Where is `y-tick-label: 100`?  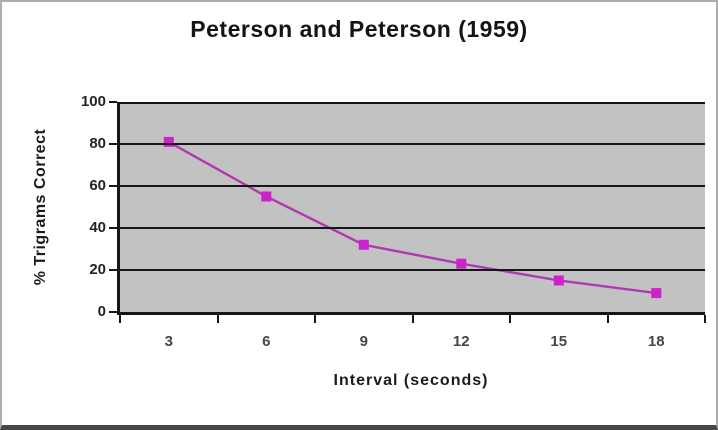 y-tick-label: 100 is located at coordinates (93, 101).